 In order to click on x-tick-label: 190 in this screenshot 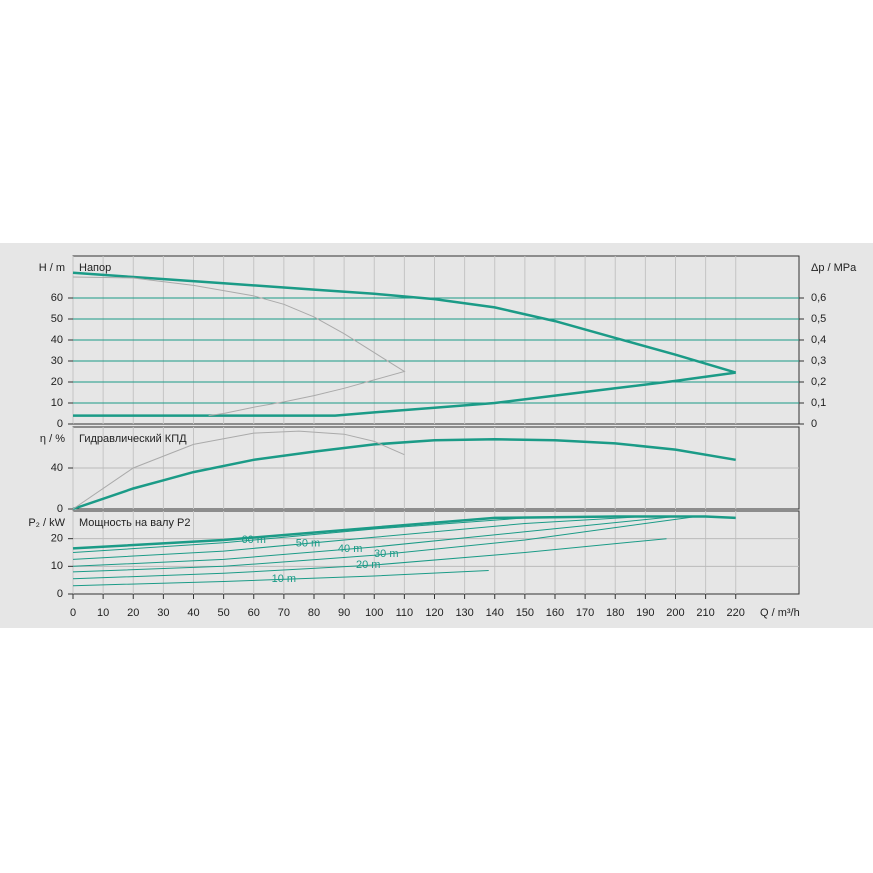, I will do `click(645, 613)`.